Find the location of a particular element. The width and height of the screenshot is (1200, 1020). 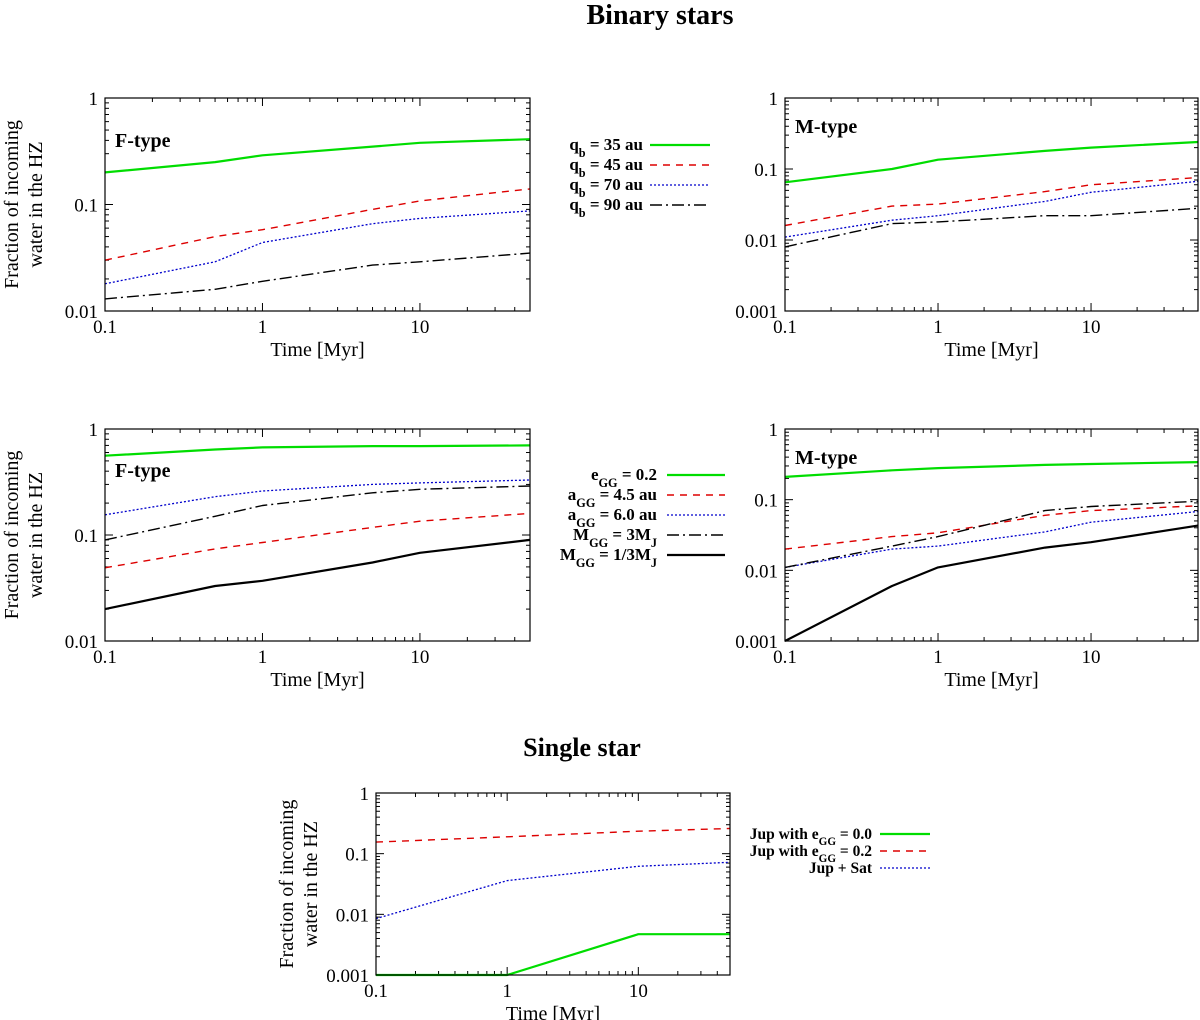

legend-text-rest: = 70 au is located at coordinates (614, 184).